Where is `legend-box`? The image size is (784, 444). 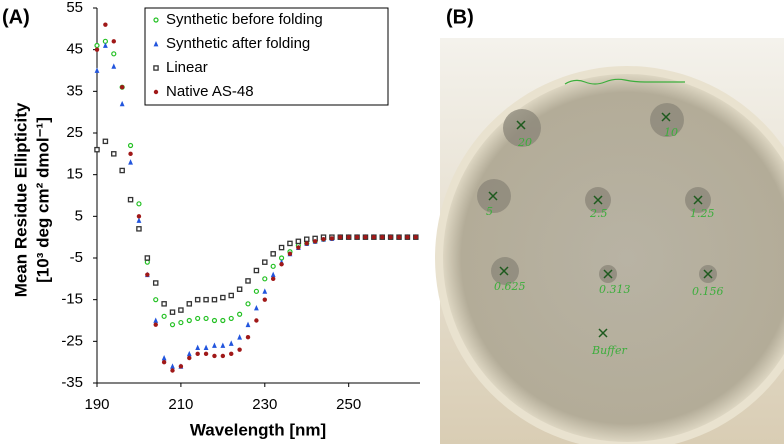 legend-box is located at coordinates (266, 56).